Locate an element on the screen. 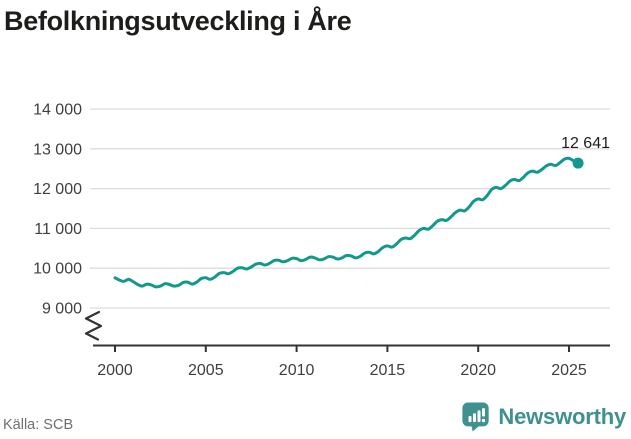 The height and width of the screenshot is (439, 631). y-tick-label: 10 000 is located at coordinates (57, 269).